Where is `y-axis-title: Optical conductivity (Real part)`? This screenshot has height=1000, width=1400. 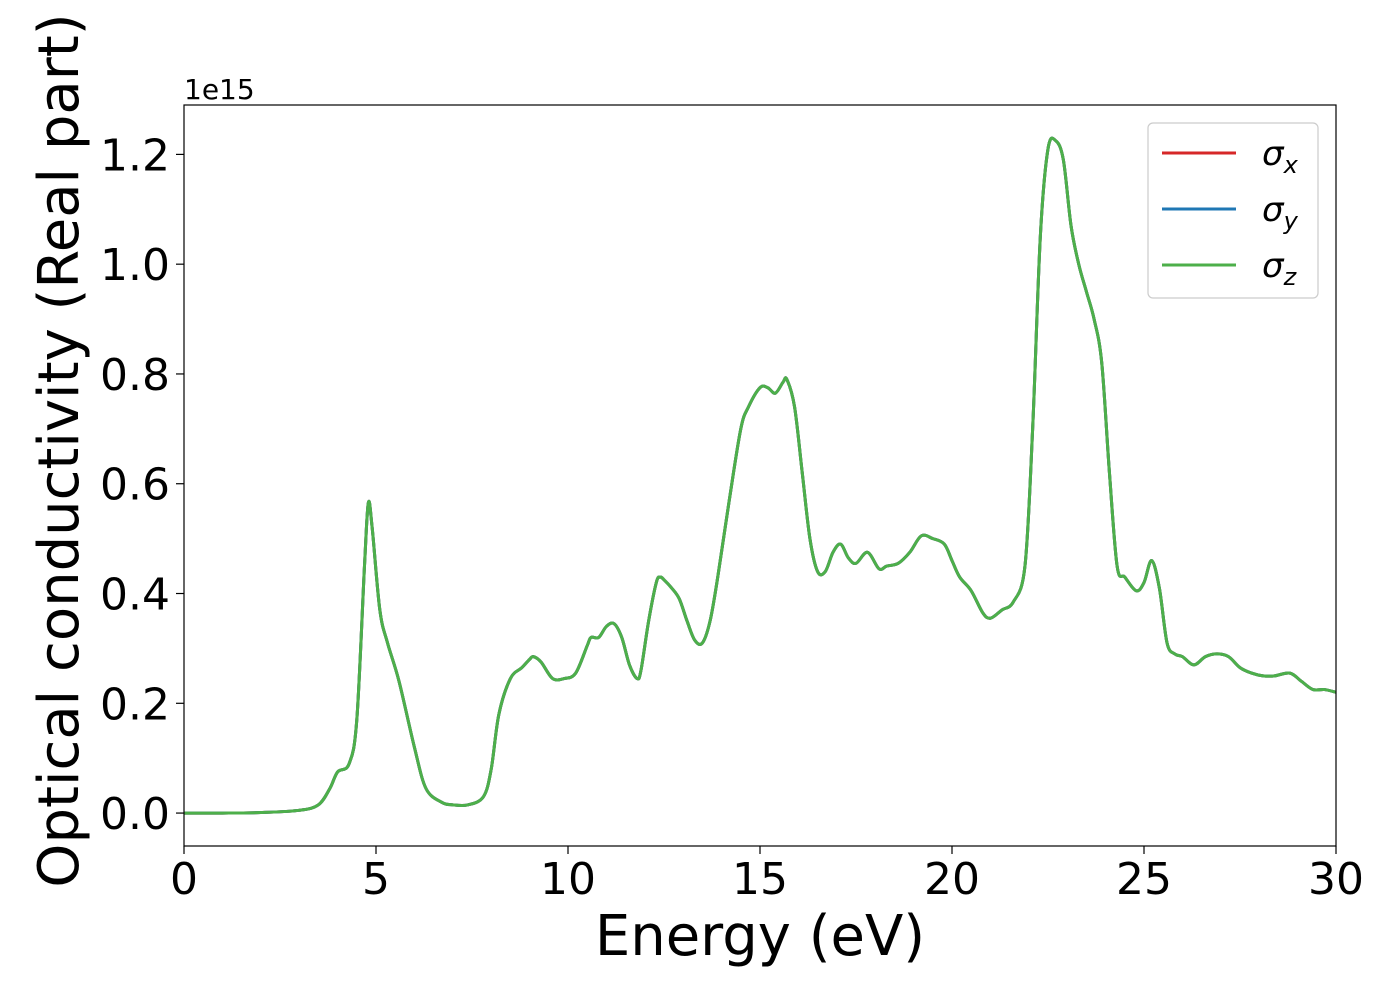 y-axis-title: Optical conductivity (Real part) is located at coordinates (59, 450).